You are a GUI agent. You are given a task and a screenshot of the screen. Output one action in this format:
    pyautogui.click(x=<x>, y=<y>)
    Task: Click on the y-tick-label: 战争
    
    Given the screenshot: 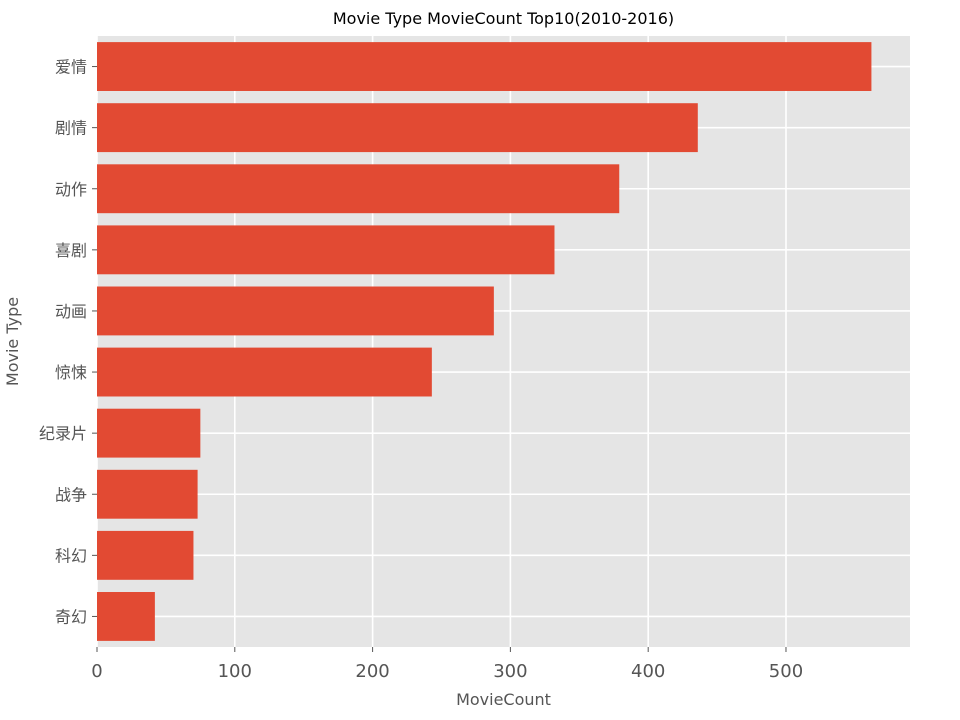 What is the action you would take?
    pyautogui.click(x=71, y=494)
    